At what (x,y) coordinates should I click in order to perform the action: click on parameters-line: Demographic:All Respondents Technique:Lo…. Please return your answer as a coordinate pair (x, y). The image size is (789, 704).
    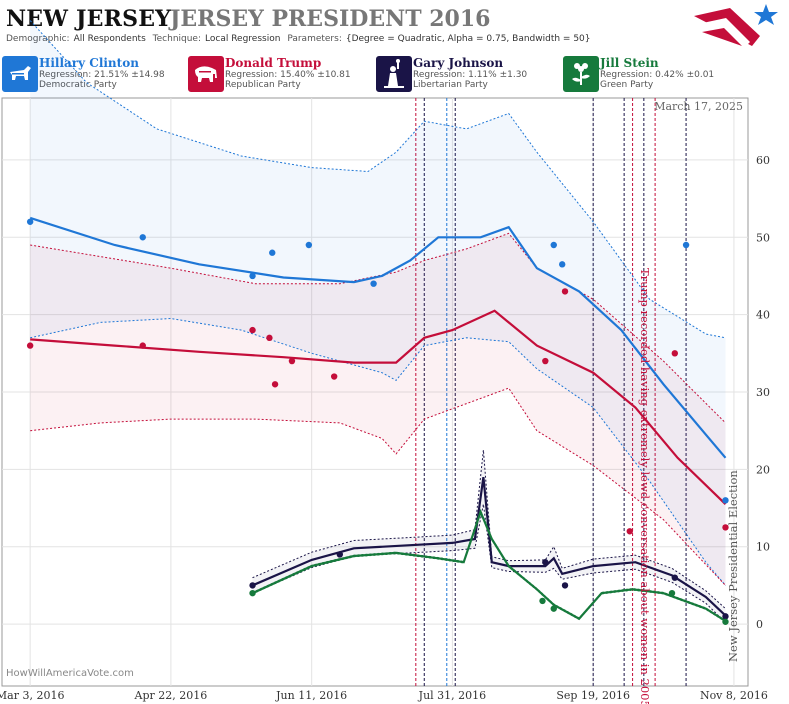
    Looking at the image, I should click on (300, 39).